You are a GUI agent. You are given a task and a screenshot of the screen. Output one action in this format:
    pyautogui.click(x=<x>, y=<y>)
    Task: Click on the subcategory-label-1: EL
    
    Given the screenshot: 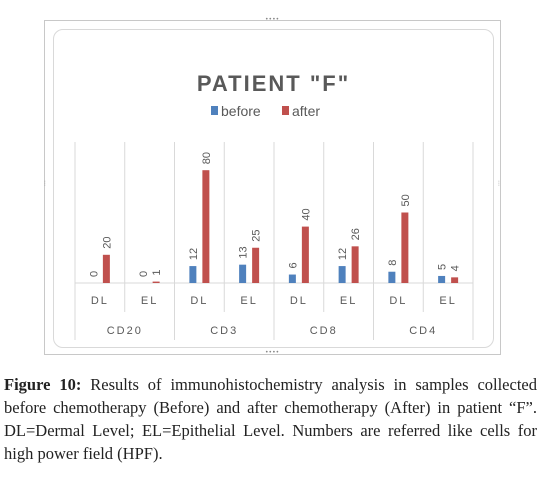 What is the action you would take?
    pyautogui.click(x=149, y=301)
    